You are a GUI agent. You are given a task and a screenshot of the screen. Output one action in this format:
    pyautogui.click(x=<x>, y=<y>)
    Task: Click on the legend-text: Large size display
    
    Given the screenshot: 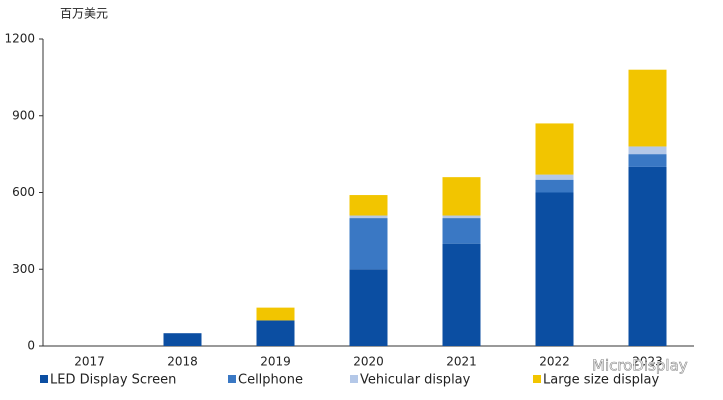 What is the action you would take?
    pyautogui.click(x=601, y=380)
    